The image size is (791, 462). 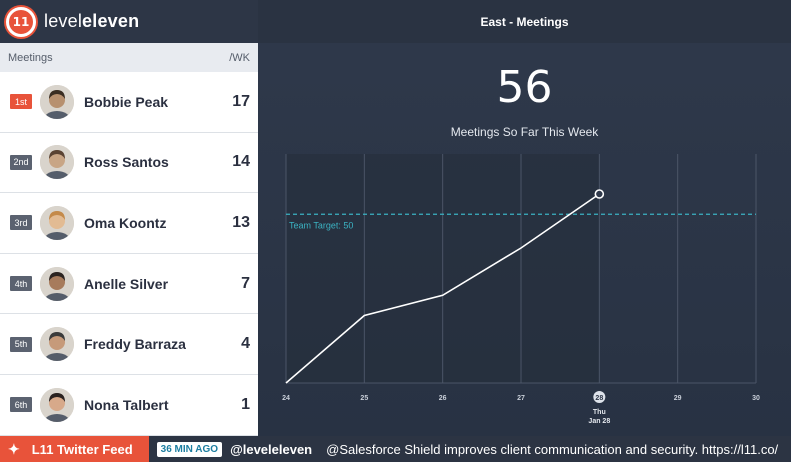 What do you see at coordinates (21, 162) in the screenshot?
I see `rank-badge: 2nd` at bounding box center [21, 162].